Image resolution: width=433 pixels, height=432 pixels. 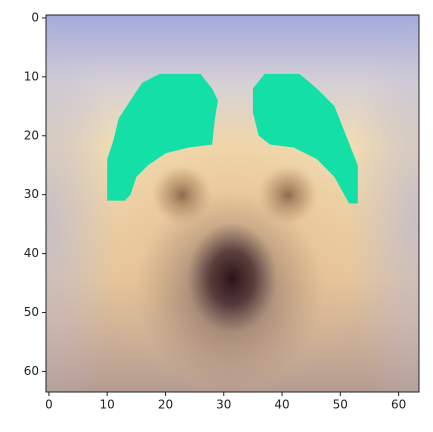 I want to click on x-tick-label: 60, so click(x=398, y=405).